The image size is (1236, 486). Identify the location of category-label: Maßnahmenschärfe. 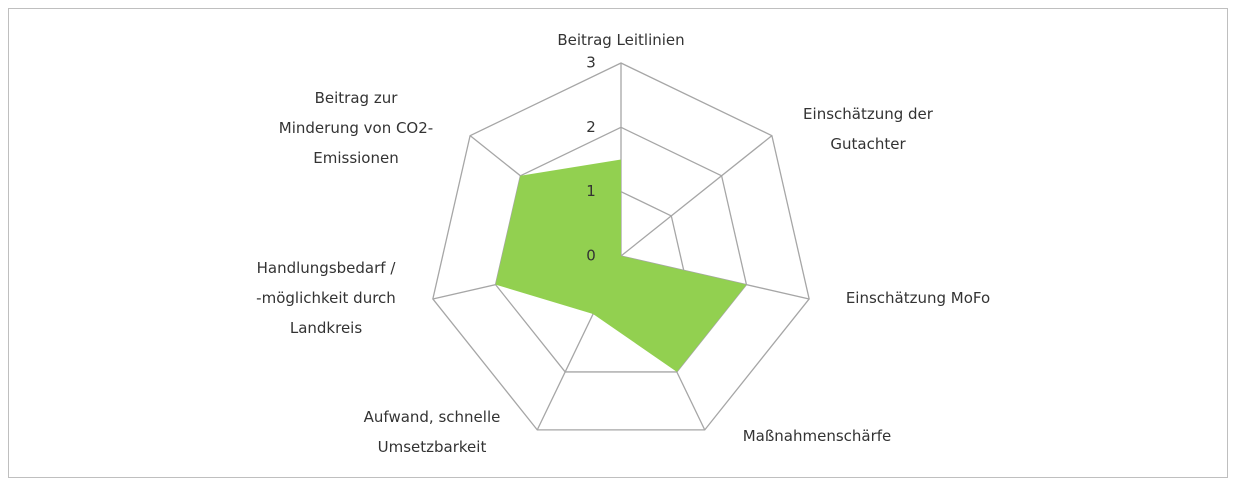
(817, 436).